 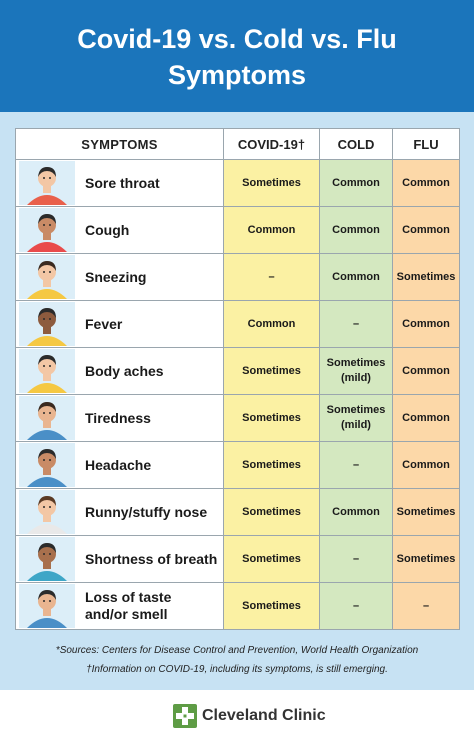 I want to click on symptom-label: Cough, so click(x=107, y=229).